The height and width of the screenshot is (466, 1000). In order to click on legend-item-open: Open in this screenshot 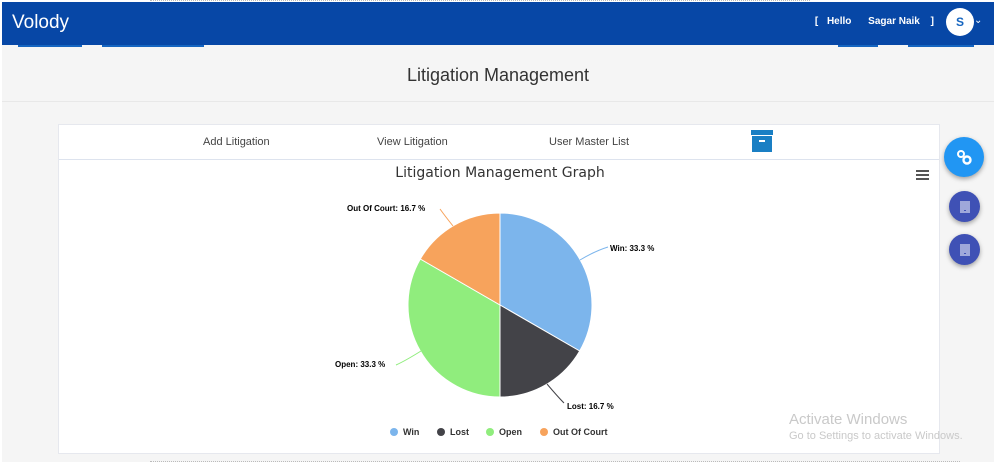, I will do `click(510, 432)`.